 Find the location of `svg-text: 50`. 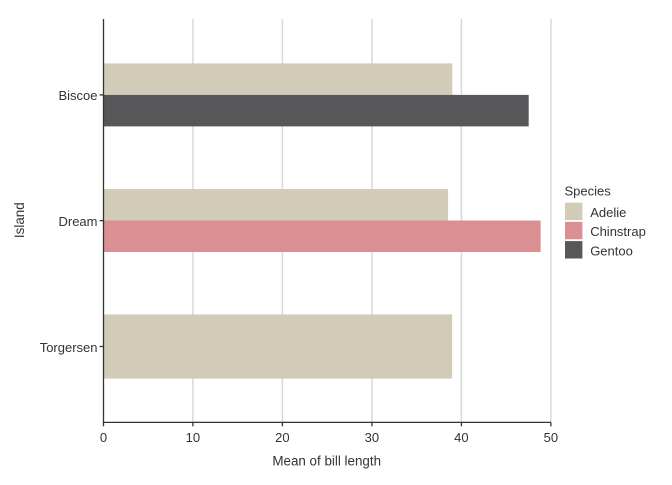

svg-text: 50 is located at coordinates (551, 437).